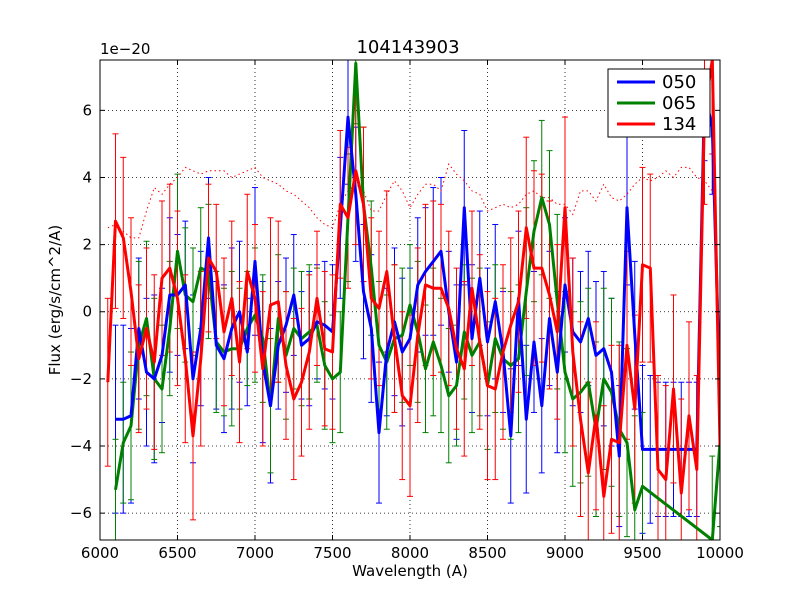  What do you see at coordinates (87, 312) in the screenshot?
I see `y-tick-label: 0` at bounding box center [87, 312].